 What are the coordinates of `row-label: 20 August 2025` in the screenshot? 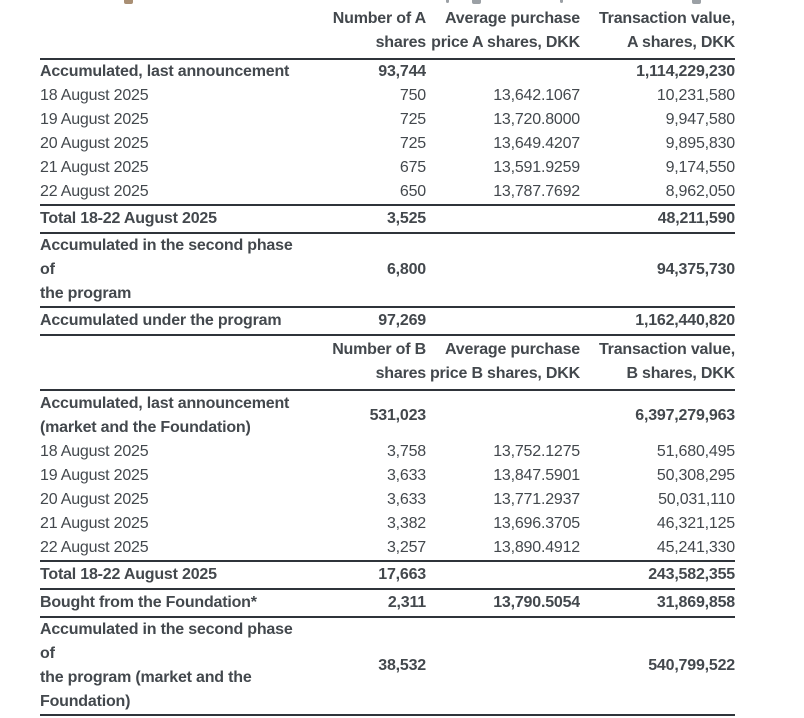 It's located at (94, 143).